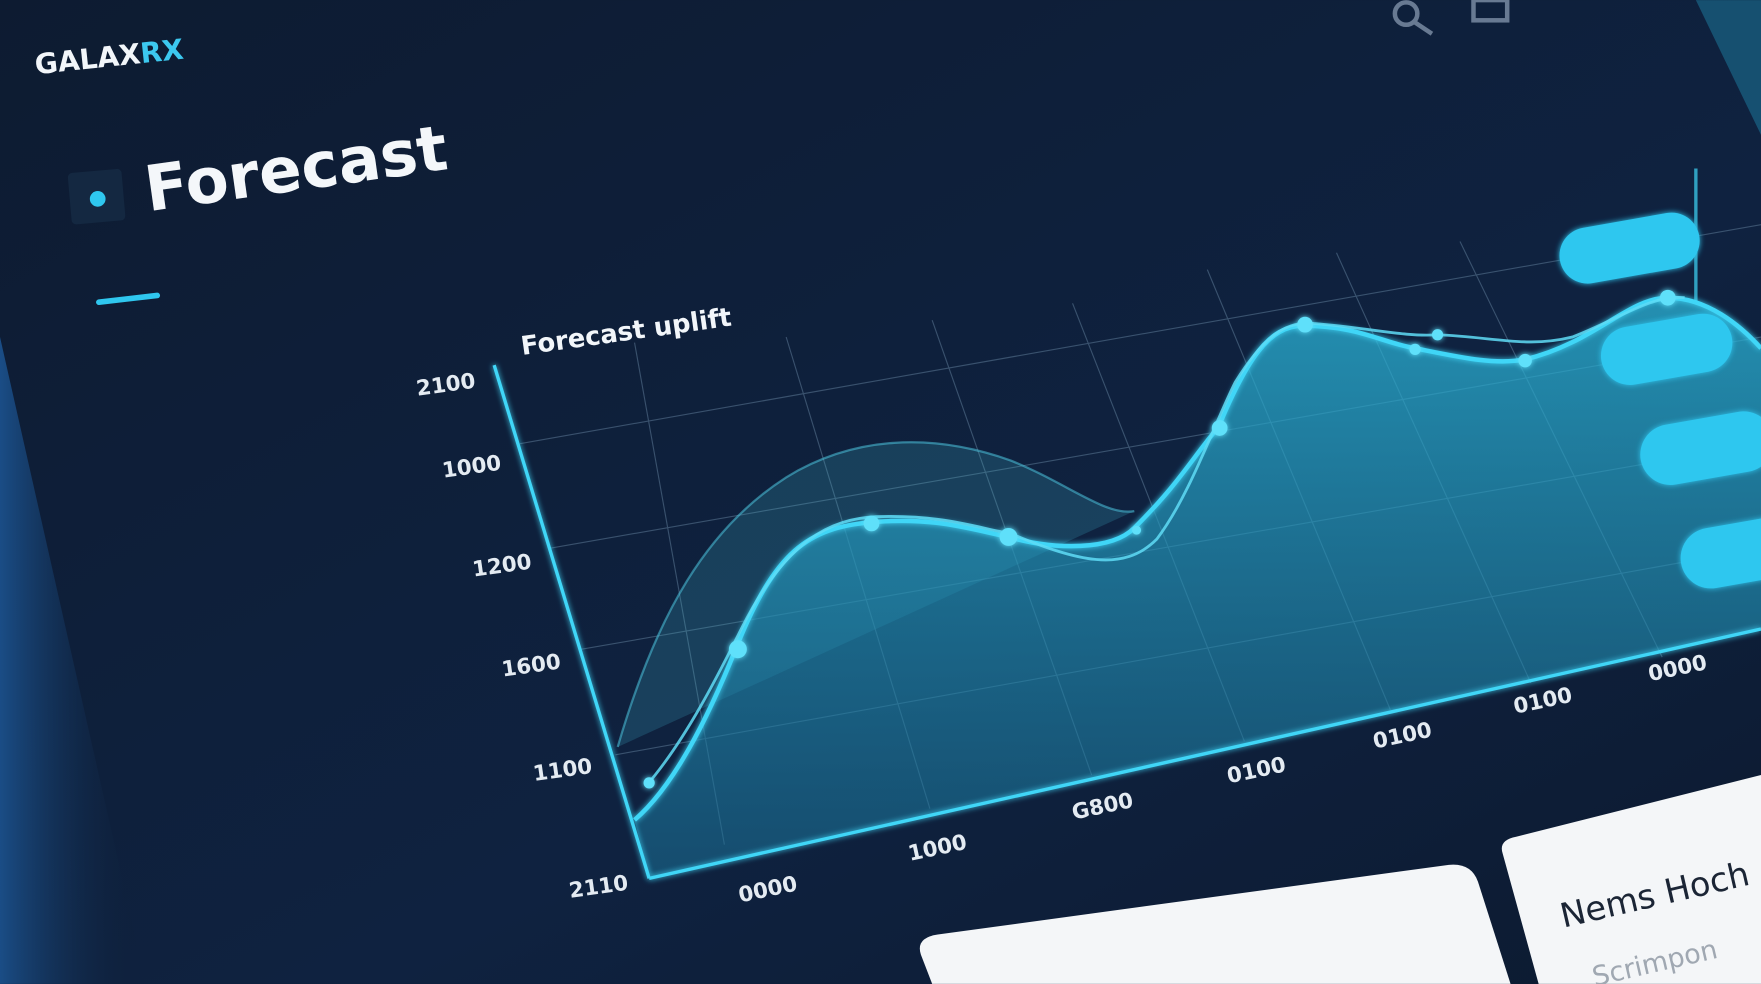 Image resolution: width=1761 pixels, height=984 pixels. What do you see at coordinates (1728, 67) in the screenshot?
I see `corner-glow` at bounding box center [1728, 67].